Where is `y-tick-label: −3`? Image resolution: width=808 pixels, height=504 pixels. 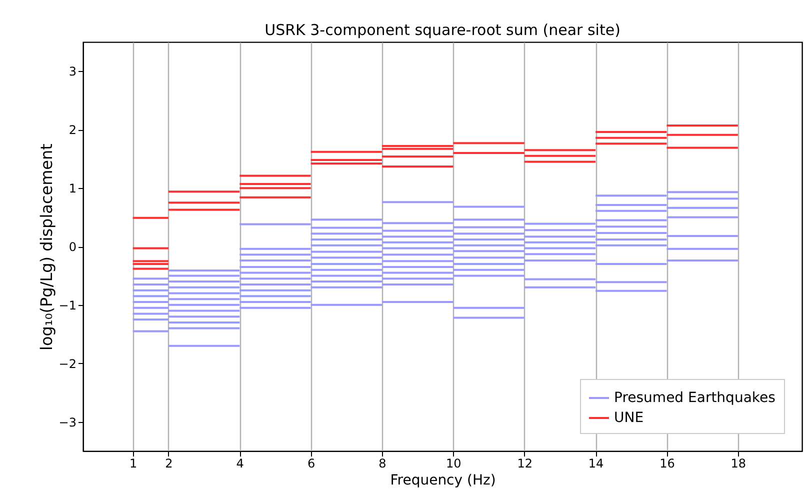
y-tick-label: −3 is located at coordinates (67, 422).